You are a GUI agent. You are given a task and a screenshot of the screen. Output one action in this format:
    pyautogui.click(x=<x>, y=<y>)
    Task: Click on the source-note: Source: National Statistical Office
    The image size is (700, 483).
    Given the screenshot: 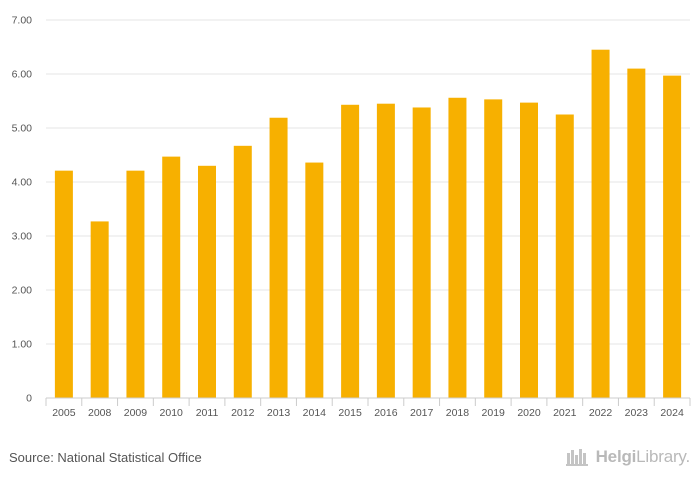 What is the action you would take?
    pyautogui.click(x=105, y=457)
    